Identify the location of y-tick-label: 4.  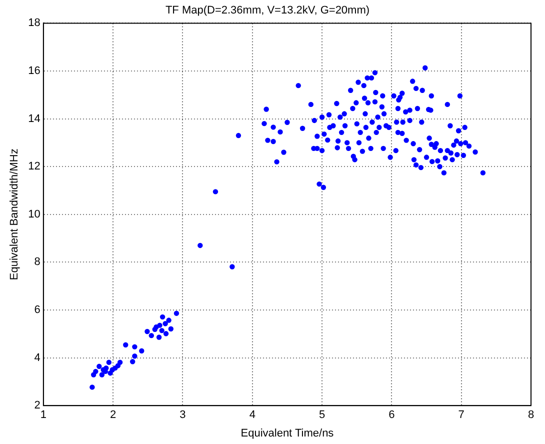
(37, 358).